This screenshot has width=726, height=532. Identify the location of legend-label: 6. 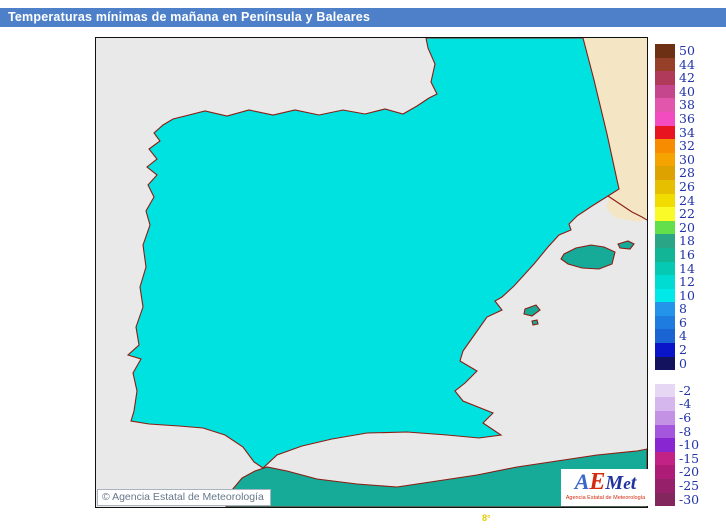
(683, 322).